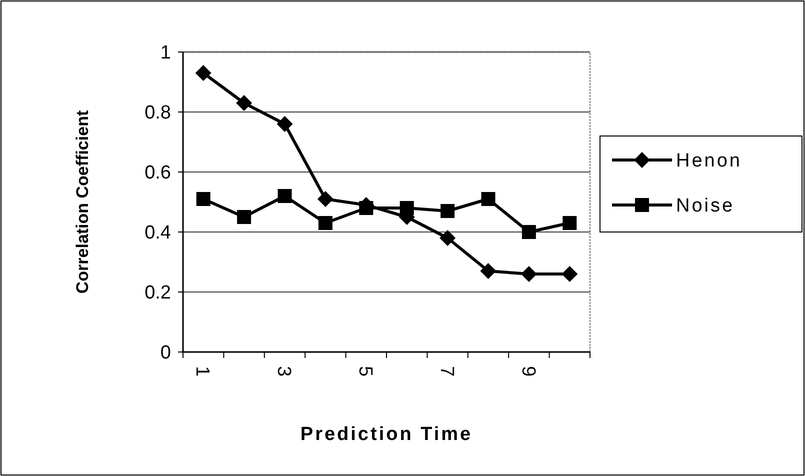 This screenshot has width=805, height=476. I want to click on x-tick-label: 5, so click(365, 371).